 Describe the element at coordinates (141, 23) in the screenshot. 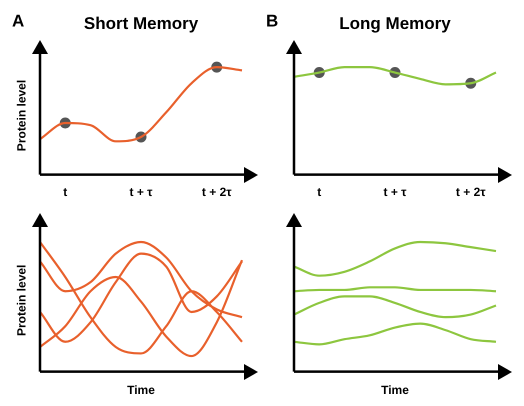

I see `chart-title: Short Memory` at that location.